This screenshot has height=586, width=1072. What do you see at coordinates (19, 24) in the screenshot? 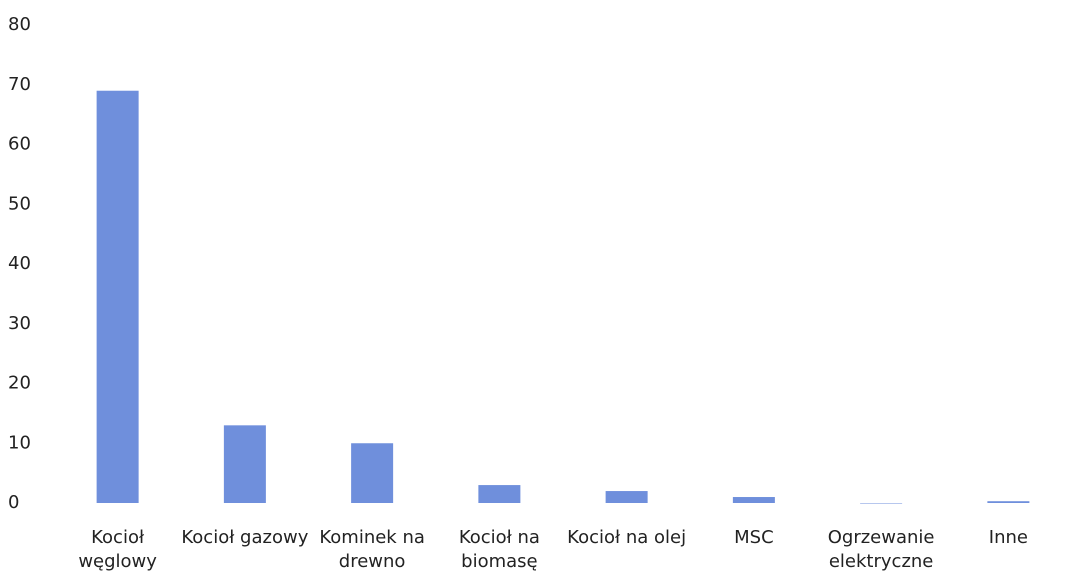
I see `y-tick-label: 80` at bounding box center [19, 24].